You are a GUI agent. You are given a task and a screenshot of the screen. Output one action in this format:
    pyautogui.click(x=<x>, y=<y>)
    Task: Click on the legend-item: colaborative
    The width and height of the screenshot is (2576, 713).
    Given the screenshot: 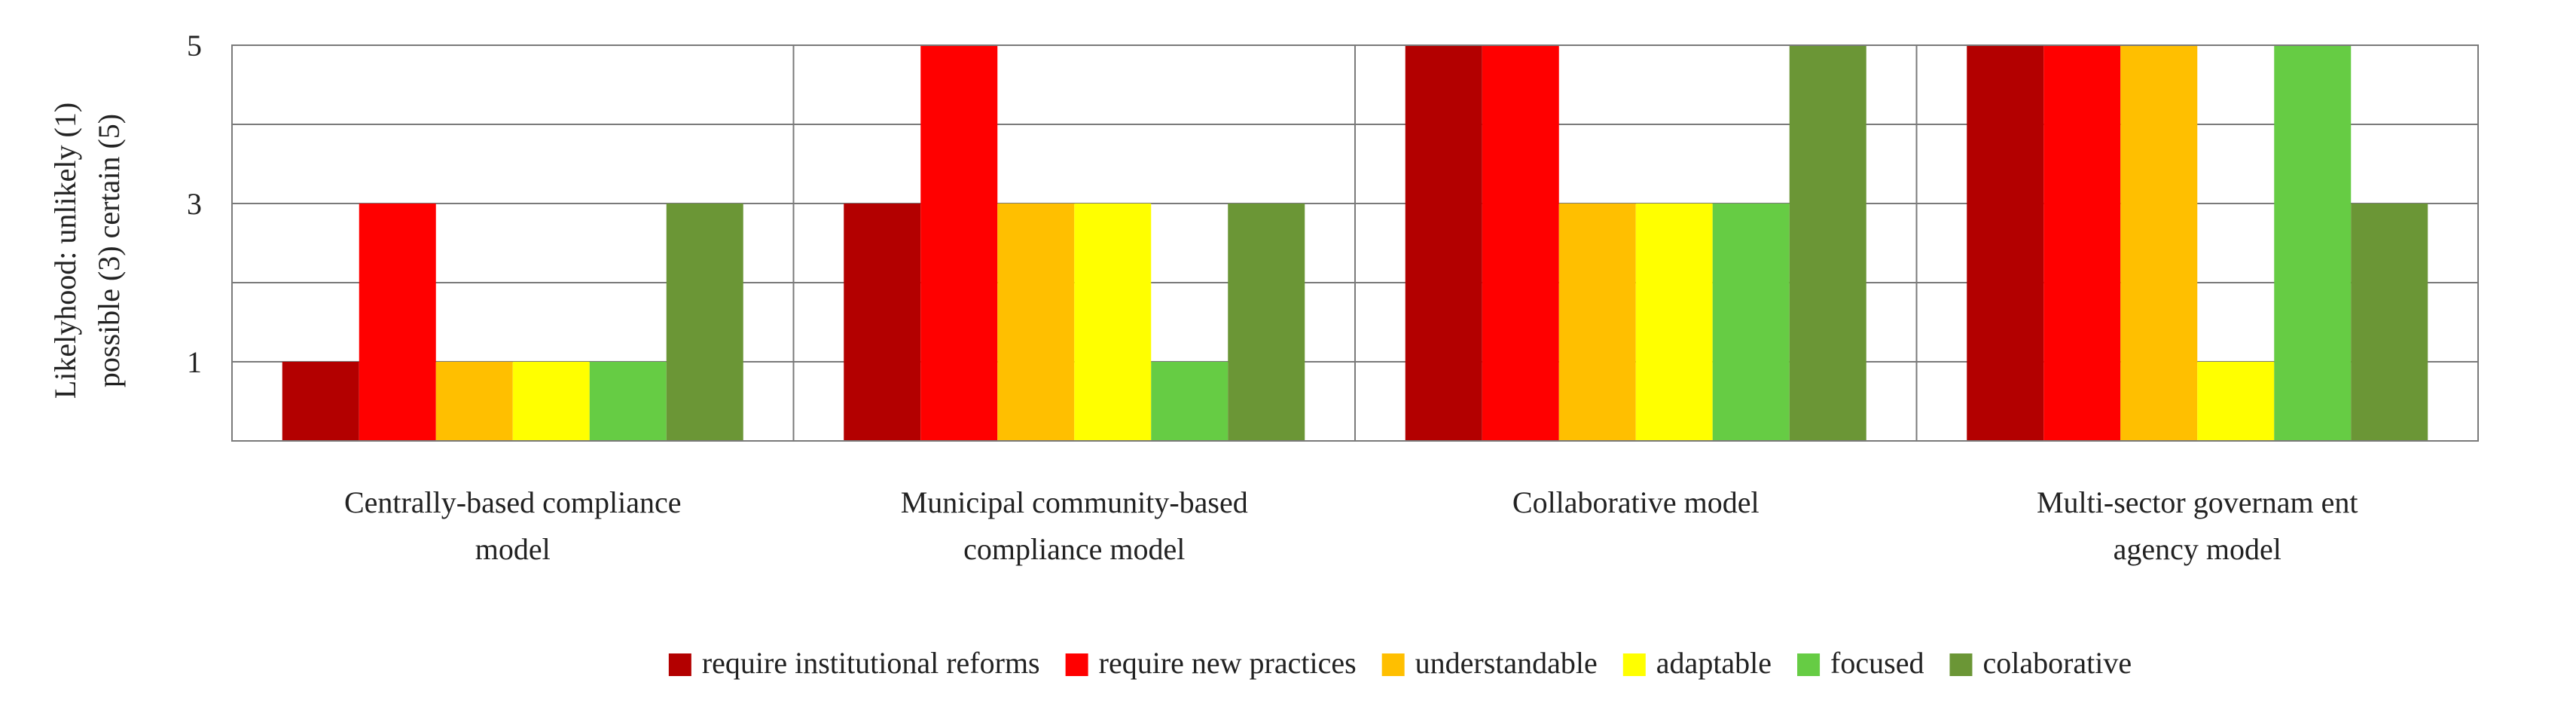 What is the action you would take?
    pyautogui.click(x=2041, y=663)
    